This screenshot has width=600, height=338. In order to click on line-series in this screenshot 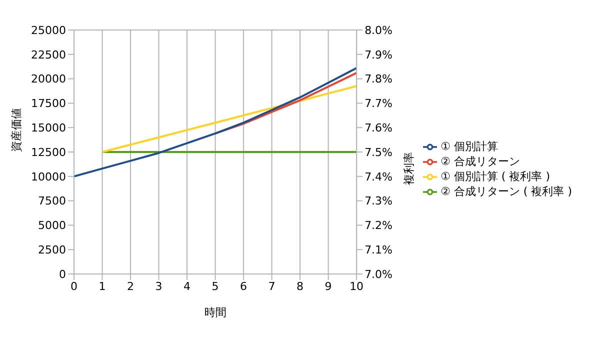, I will do `click(229, 119)`.